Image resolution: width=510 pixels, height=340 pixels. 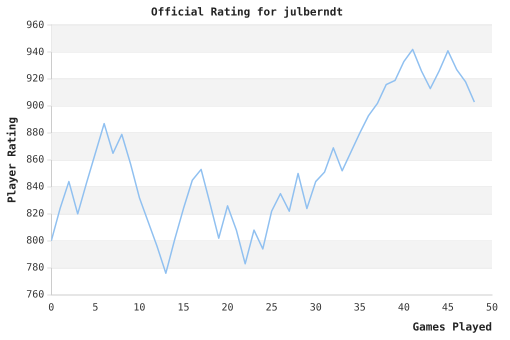 What do you see at coordinates (11, 160) in the screenshot?
I see `y-axis-title: Player Rating` at bounding box center [11, 160].